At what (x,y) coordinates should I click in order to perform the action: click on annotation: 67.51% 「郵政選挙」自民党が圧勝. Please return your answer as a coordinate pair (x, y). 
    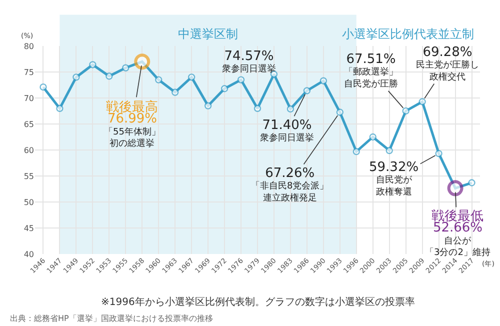
    Looking at the image, I should click on (371, 71).